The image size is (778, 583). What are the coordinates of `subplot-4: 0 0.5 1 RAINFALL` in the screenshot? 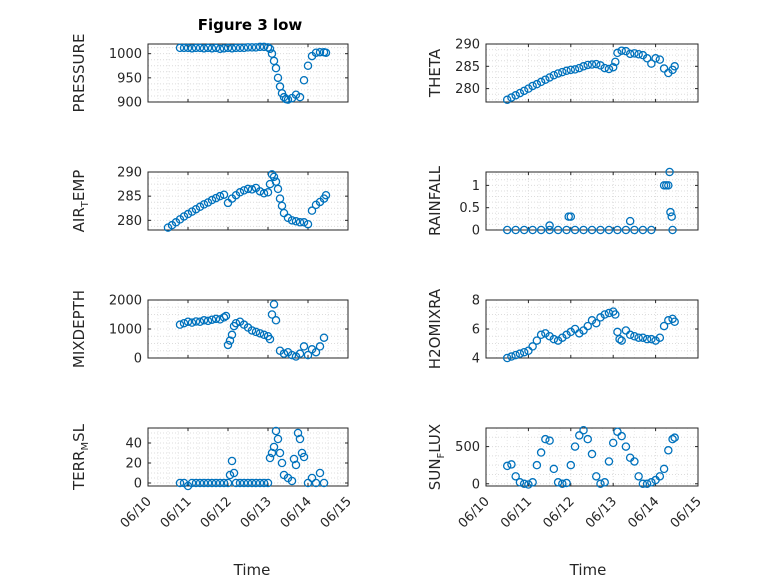 It's located at (562, 202).